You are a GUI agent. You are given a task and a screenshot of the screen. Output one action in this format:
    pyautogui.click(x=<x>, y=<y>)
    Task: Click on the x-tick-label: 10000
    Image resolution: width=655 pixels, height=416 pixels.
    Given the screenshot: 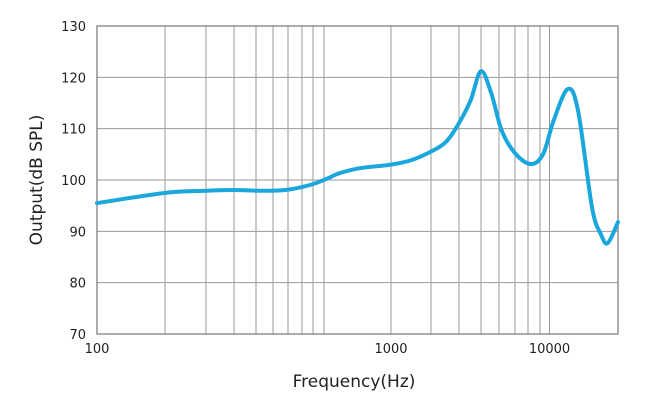 What is the action you would take?
    pyautogui.click(x=549, y=349)
    